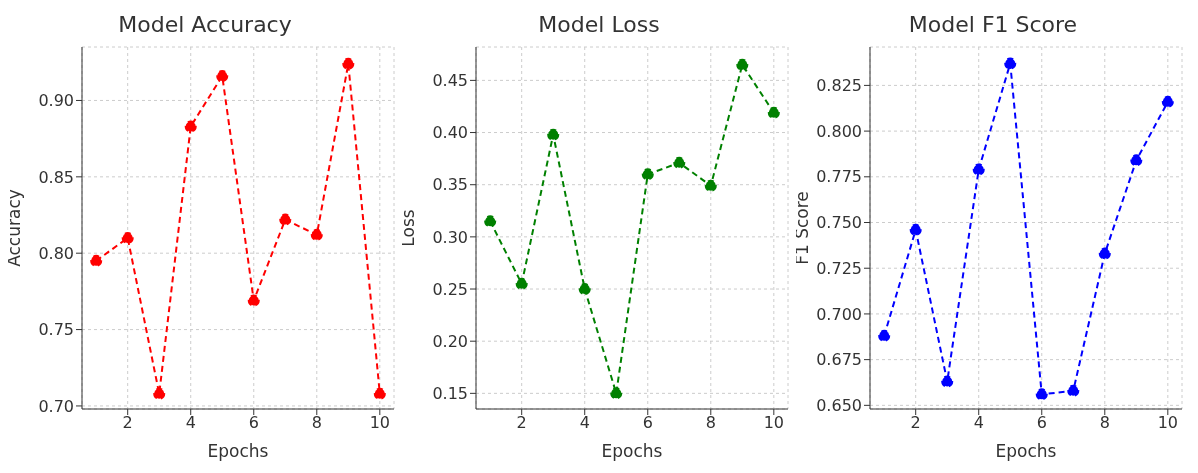 Image resolution: width=1198 pixels, height=473 pixels. I want to click on y-tick-label: 0.675, so click(839, 360).